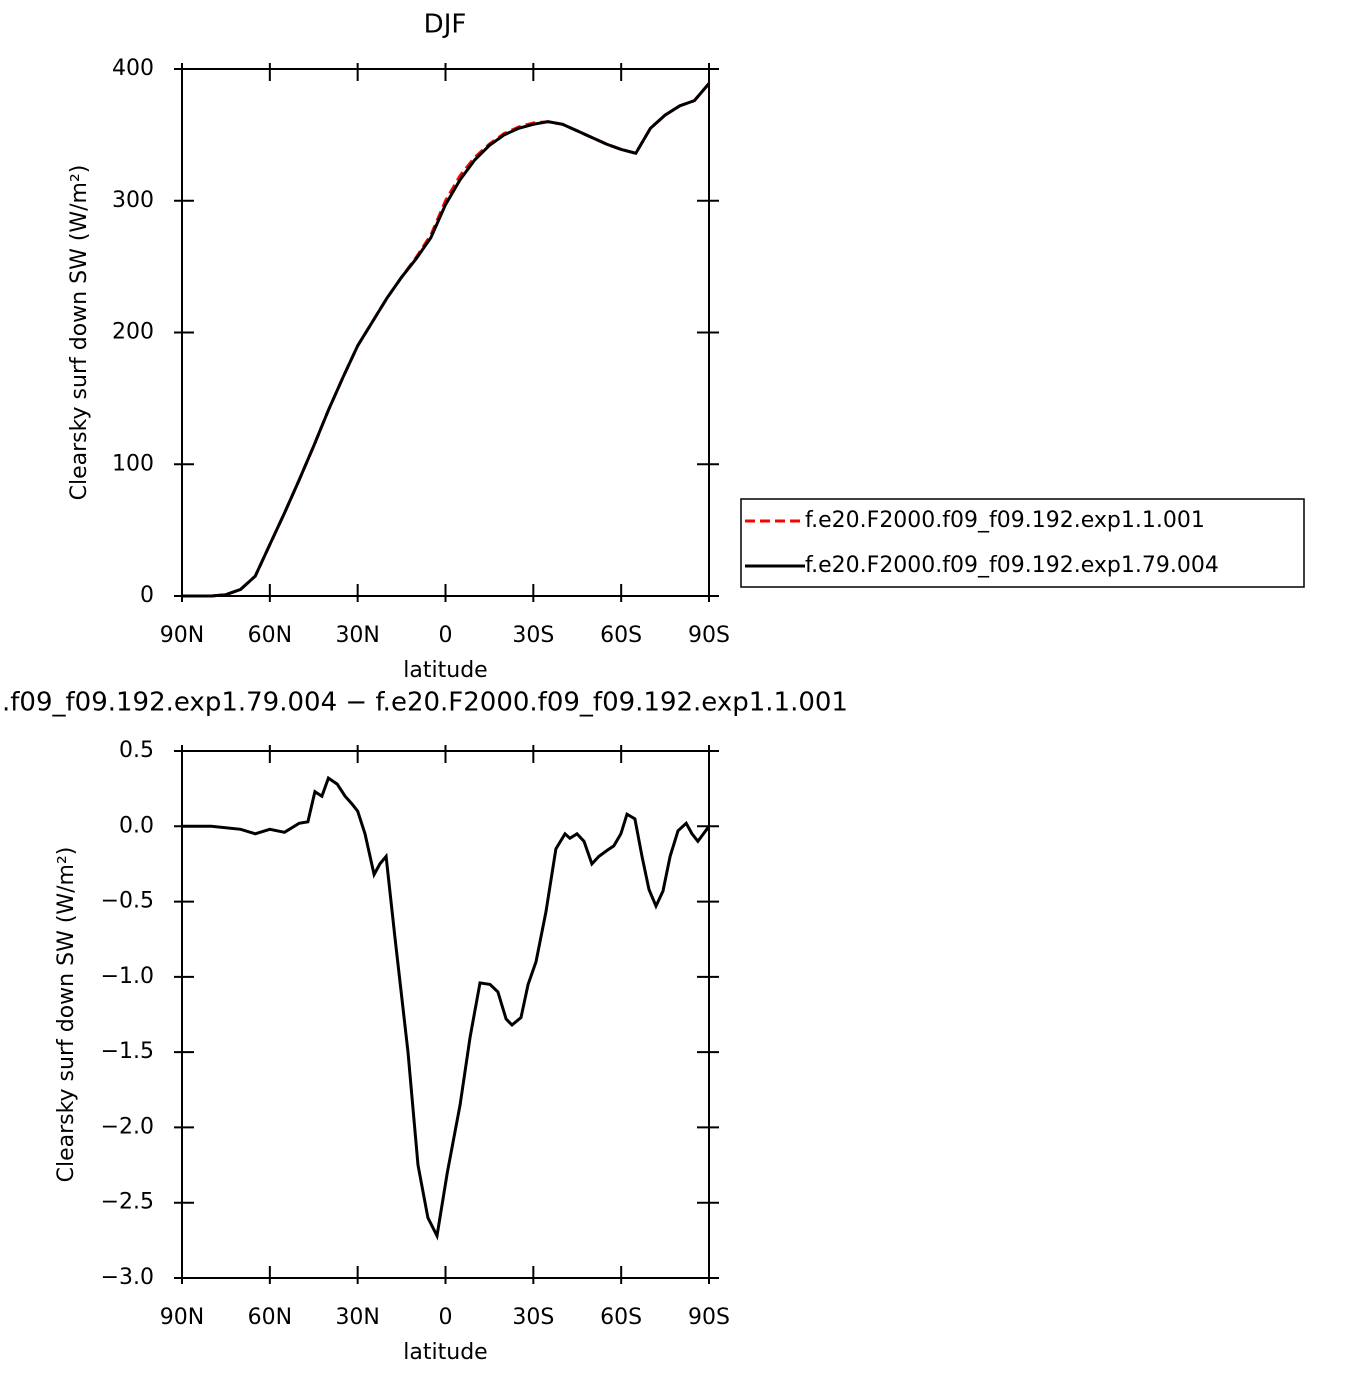 The image size is (1372, 1374). I want to click on y-tick-label: 100, so click(133, 463).